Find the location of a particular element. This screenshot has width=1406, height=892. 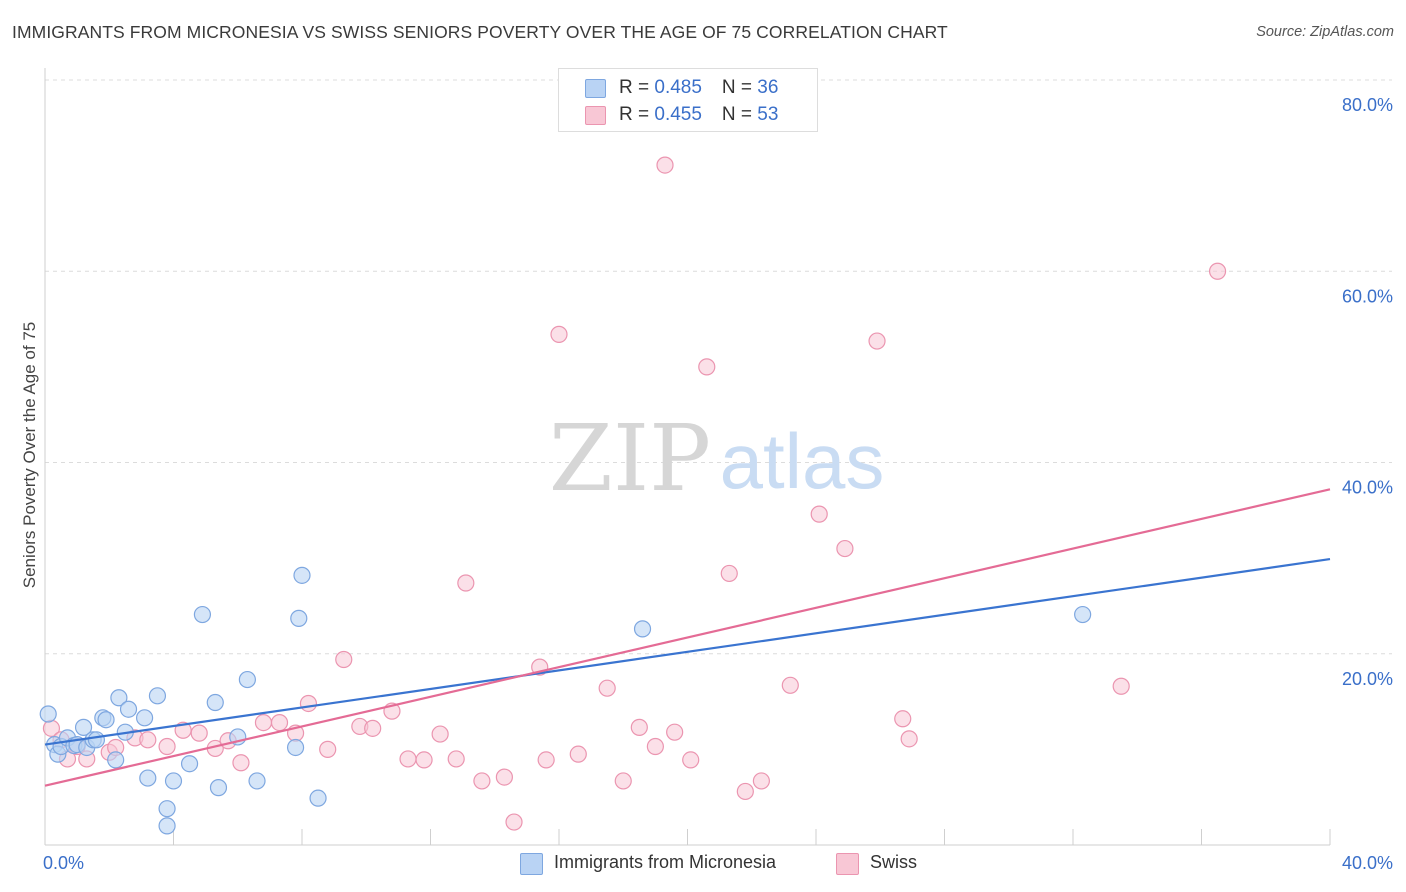

watermark-atlas: atlas is located at coordinates (802, 461).